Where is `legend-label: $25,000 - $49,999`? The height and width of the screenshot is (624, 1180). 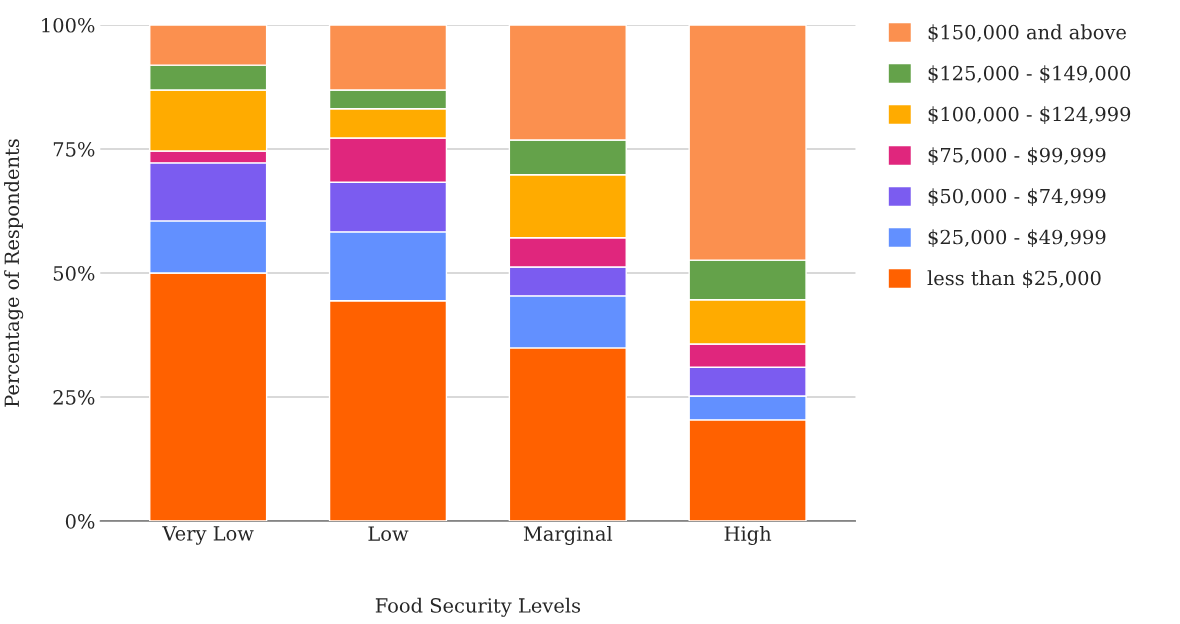
legend-label: $25,000 - $49,999 is located at coordinates (1017, 238).